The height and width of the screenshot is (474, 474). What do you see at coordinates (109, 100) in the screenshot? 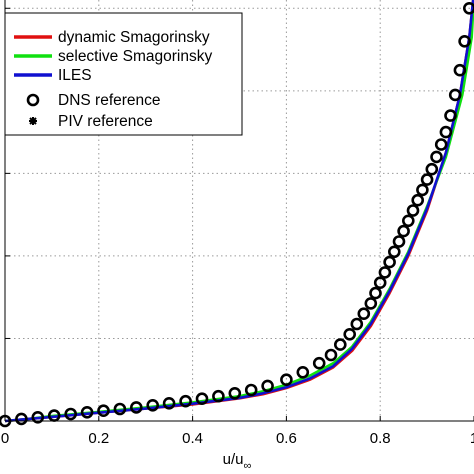
I see `legend-label-dns-reference: DNS reference` at bounding box center [109, 100].